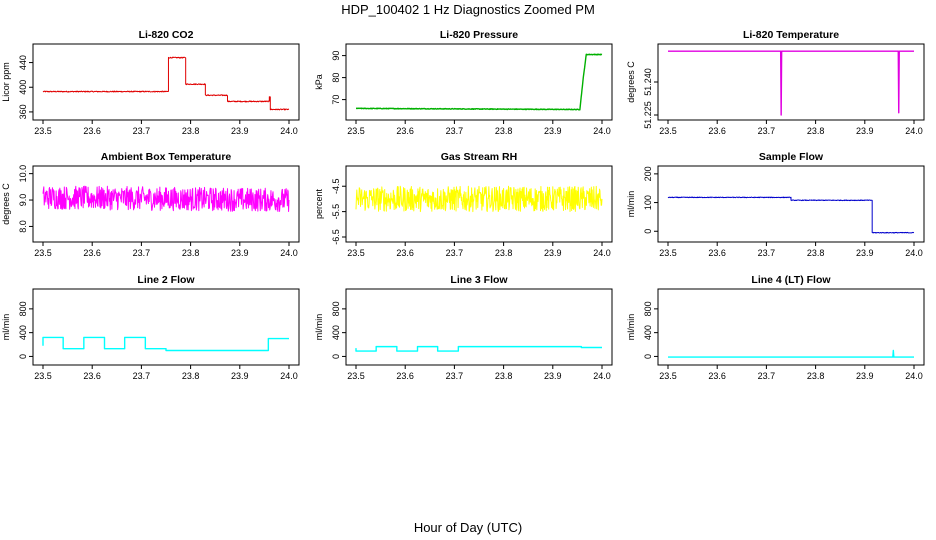 The image size is (936, 540). What do you see at coordinates (648, 115) in the screenshot?
I see `y-tick-label: 51.225` at bounding box center [648, 115].